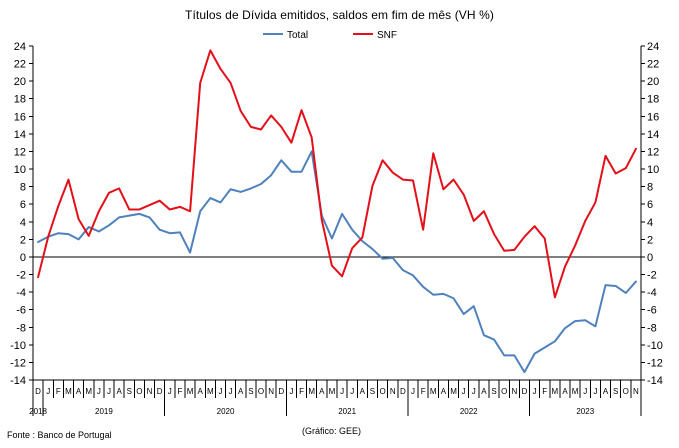 This screenshot has width=679, height=448. Describe the element at coordinates (653, 100) in the screenshot. I see `right-tick-label: 18` at that location.